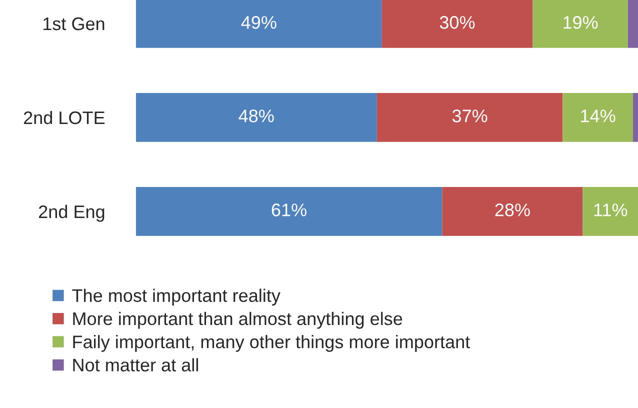  I want to click on data-label: 49%, so click(258, 22).